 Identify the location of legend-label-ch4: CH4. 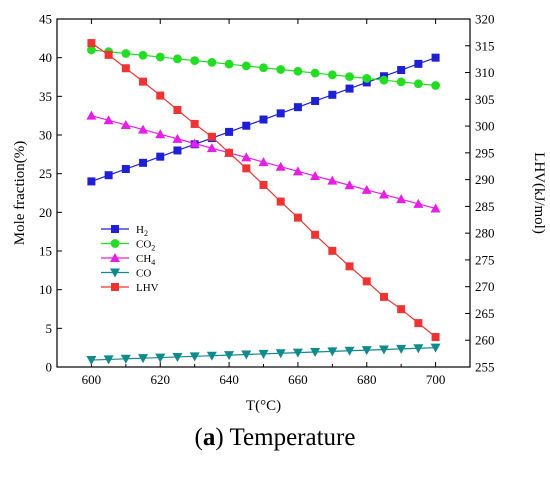
(145, 260).